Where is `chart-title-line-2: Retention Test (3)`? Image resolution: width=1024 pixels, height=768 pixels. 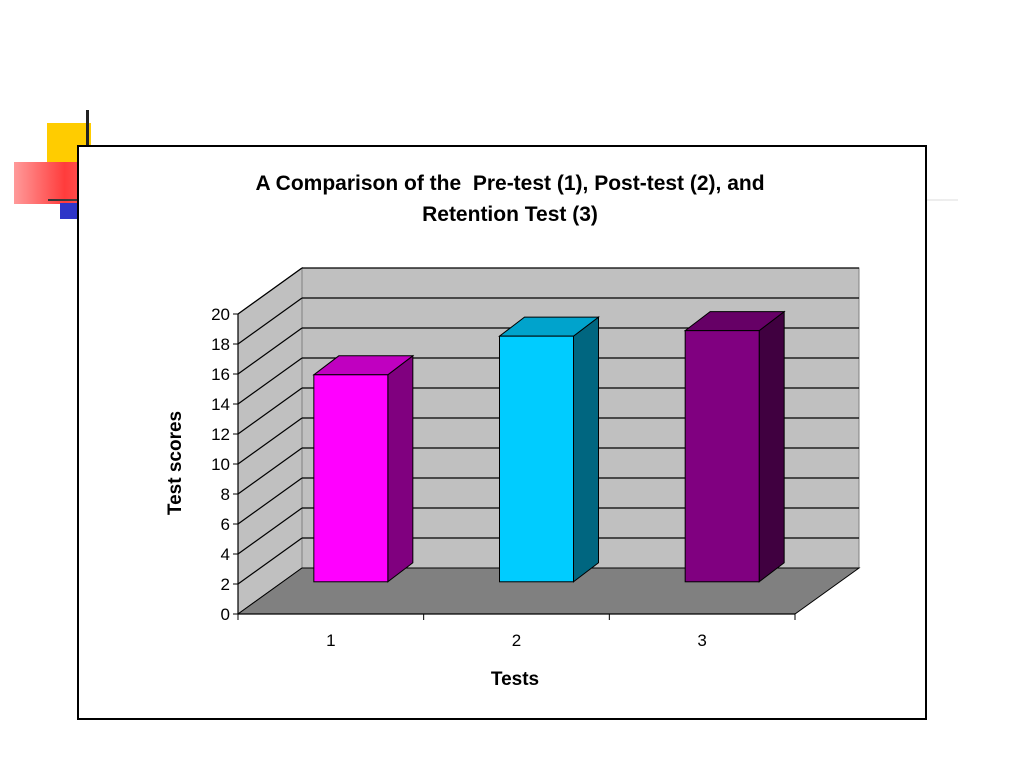 chart-title-line-2: Retention Test (3) is located at coordinates (510, 214).